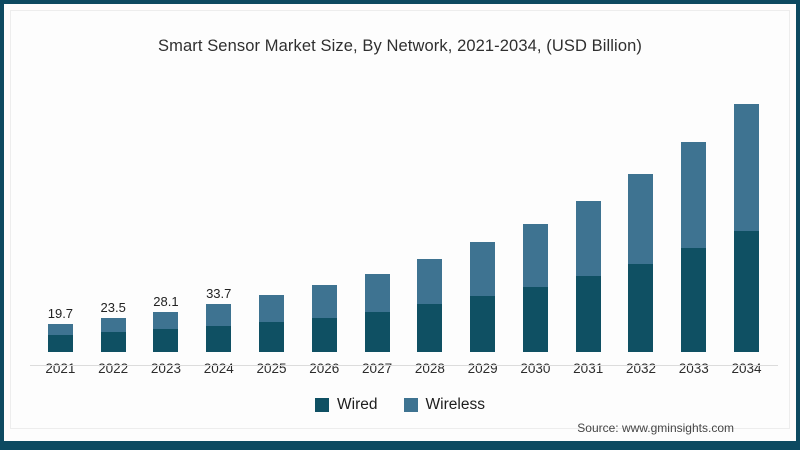 This screenshot has height=450, width=800. What do you see at coordinates (272, 308) in the screenshot?
I see `segment-wireless-2025` at bounding box center [272, 308].